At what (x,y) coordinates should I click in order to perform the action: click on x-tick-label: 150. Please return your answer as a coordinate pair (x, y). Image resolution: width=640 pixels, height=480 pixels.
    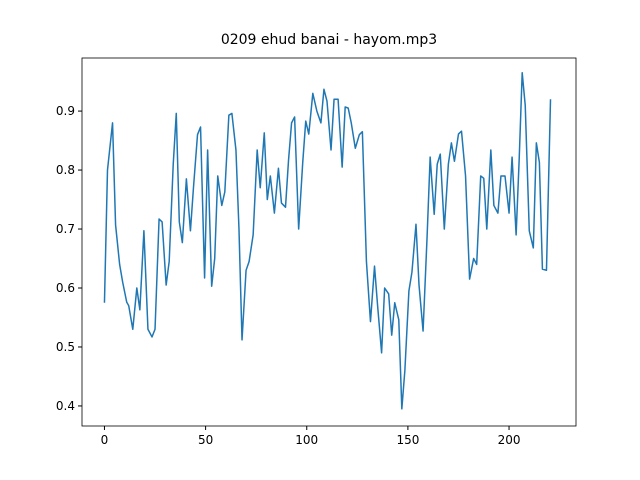
    Looking at the image, I should click on (407, 440).